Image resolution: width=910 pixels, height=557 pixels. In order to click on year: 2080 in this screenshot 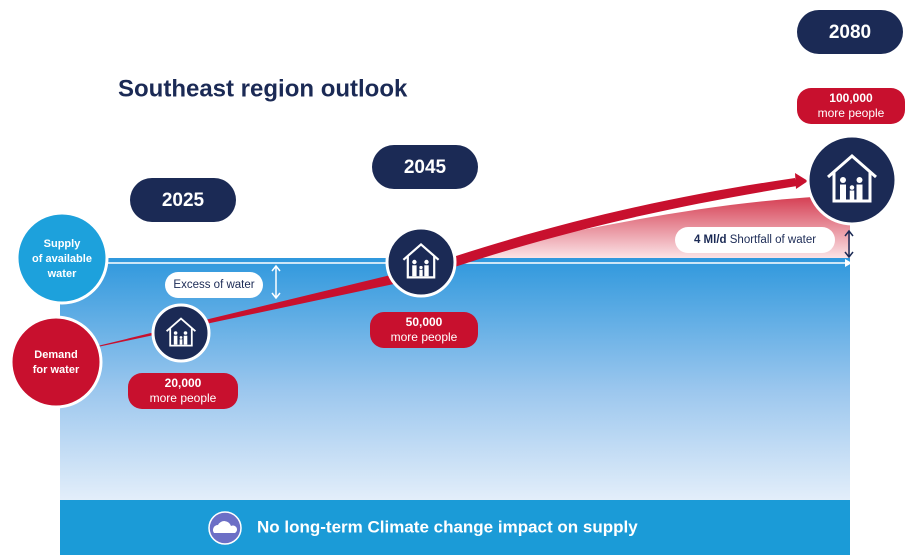, I will do `click(850, 32)`.